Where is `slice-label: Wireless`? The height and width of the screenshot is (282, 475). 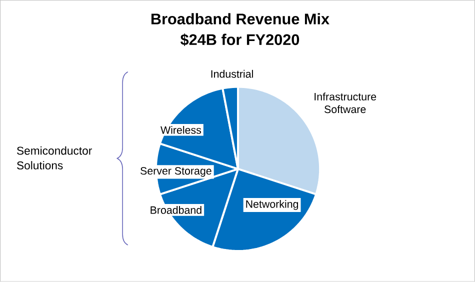
slice-label: Wireless is located at coordinates (181, 130).